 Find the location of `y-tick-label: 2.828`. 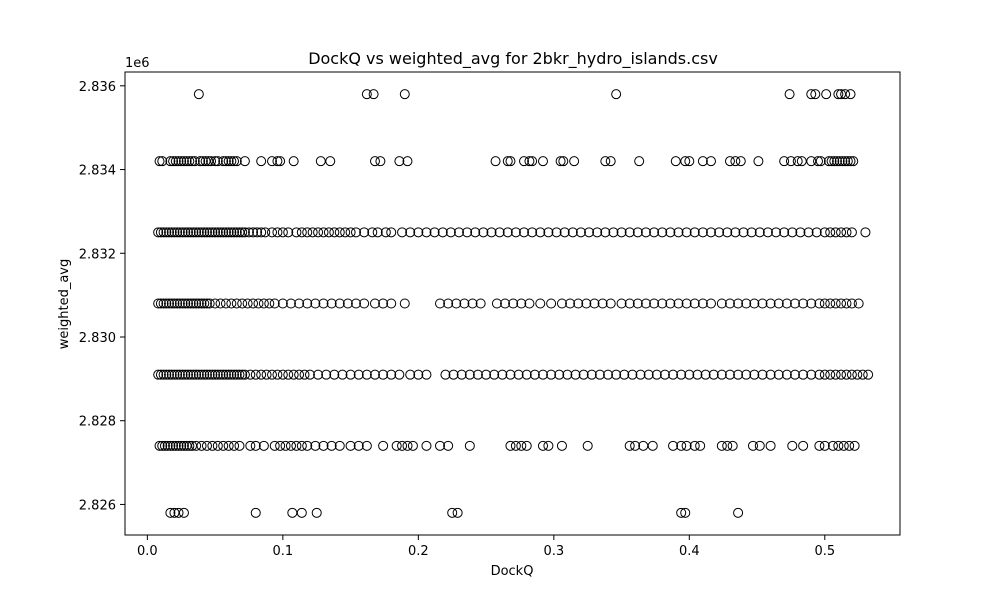

y-tick-label: 2.828 is located at coordinates (97, 422).